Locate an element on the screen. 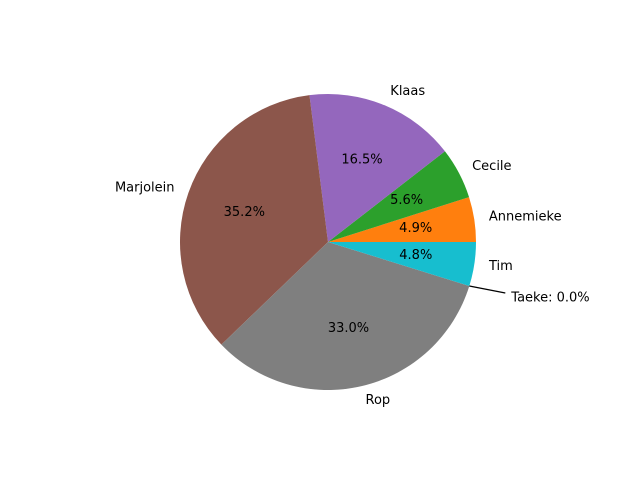 The height and width of the screenshot is (485, 640). slice-pct-annemieke: 4.9% is located at coordinates (415, 228).